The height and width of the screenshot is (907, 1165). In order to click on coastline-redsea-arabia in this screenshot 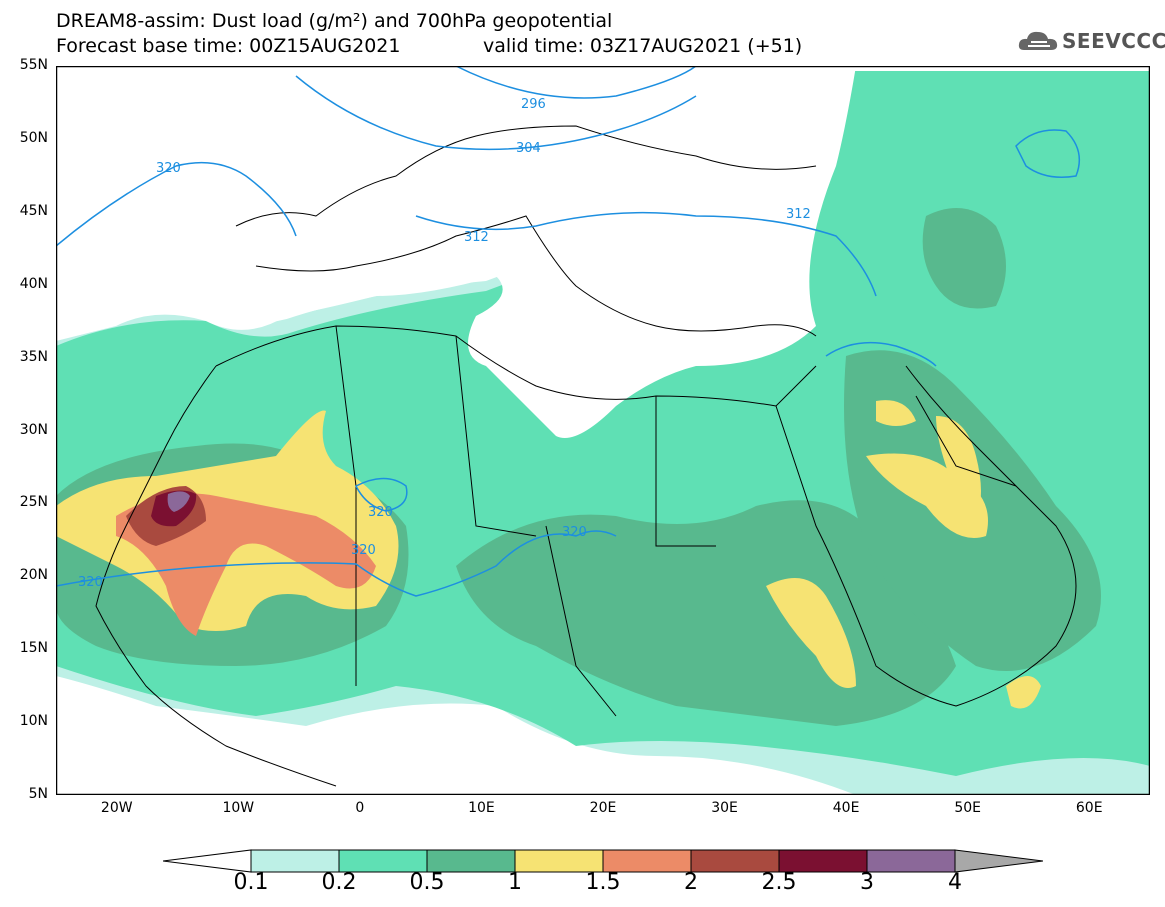, I will do `click(926, 536)`.